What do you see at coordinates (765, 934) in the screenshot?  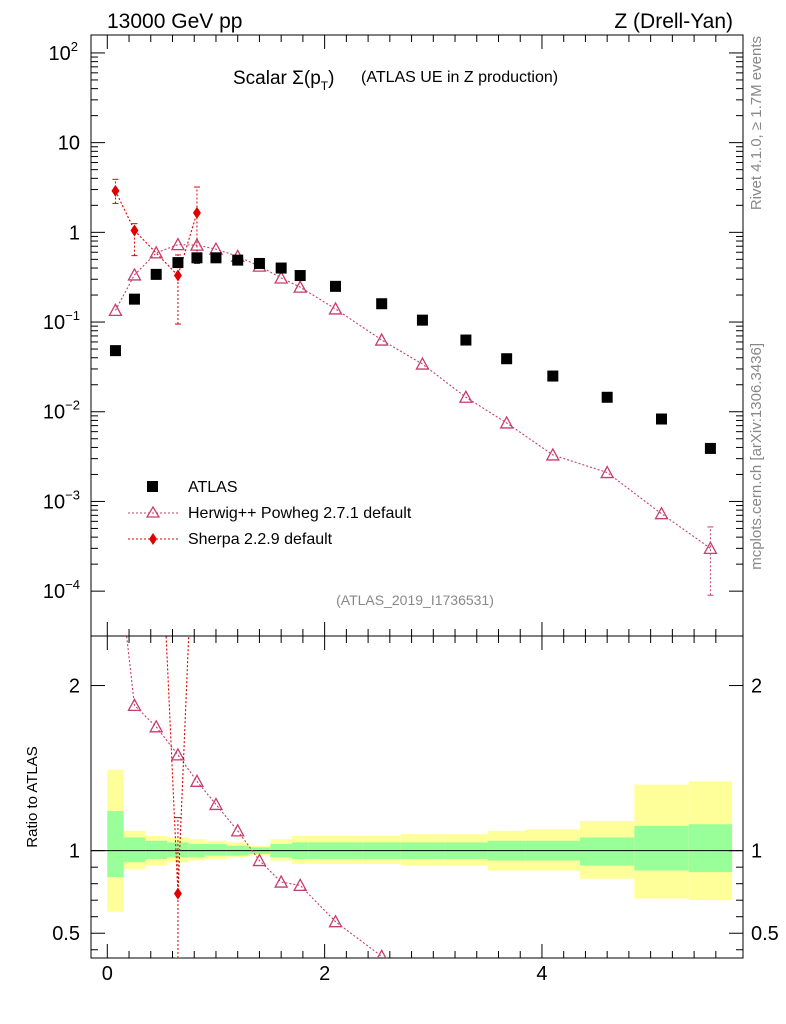 I see `ratio-y-tick-label-right: 0.5` at bounding box center [765, 934].